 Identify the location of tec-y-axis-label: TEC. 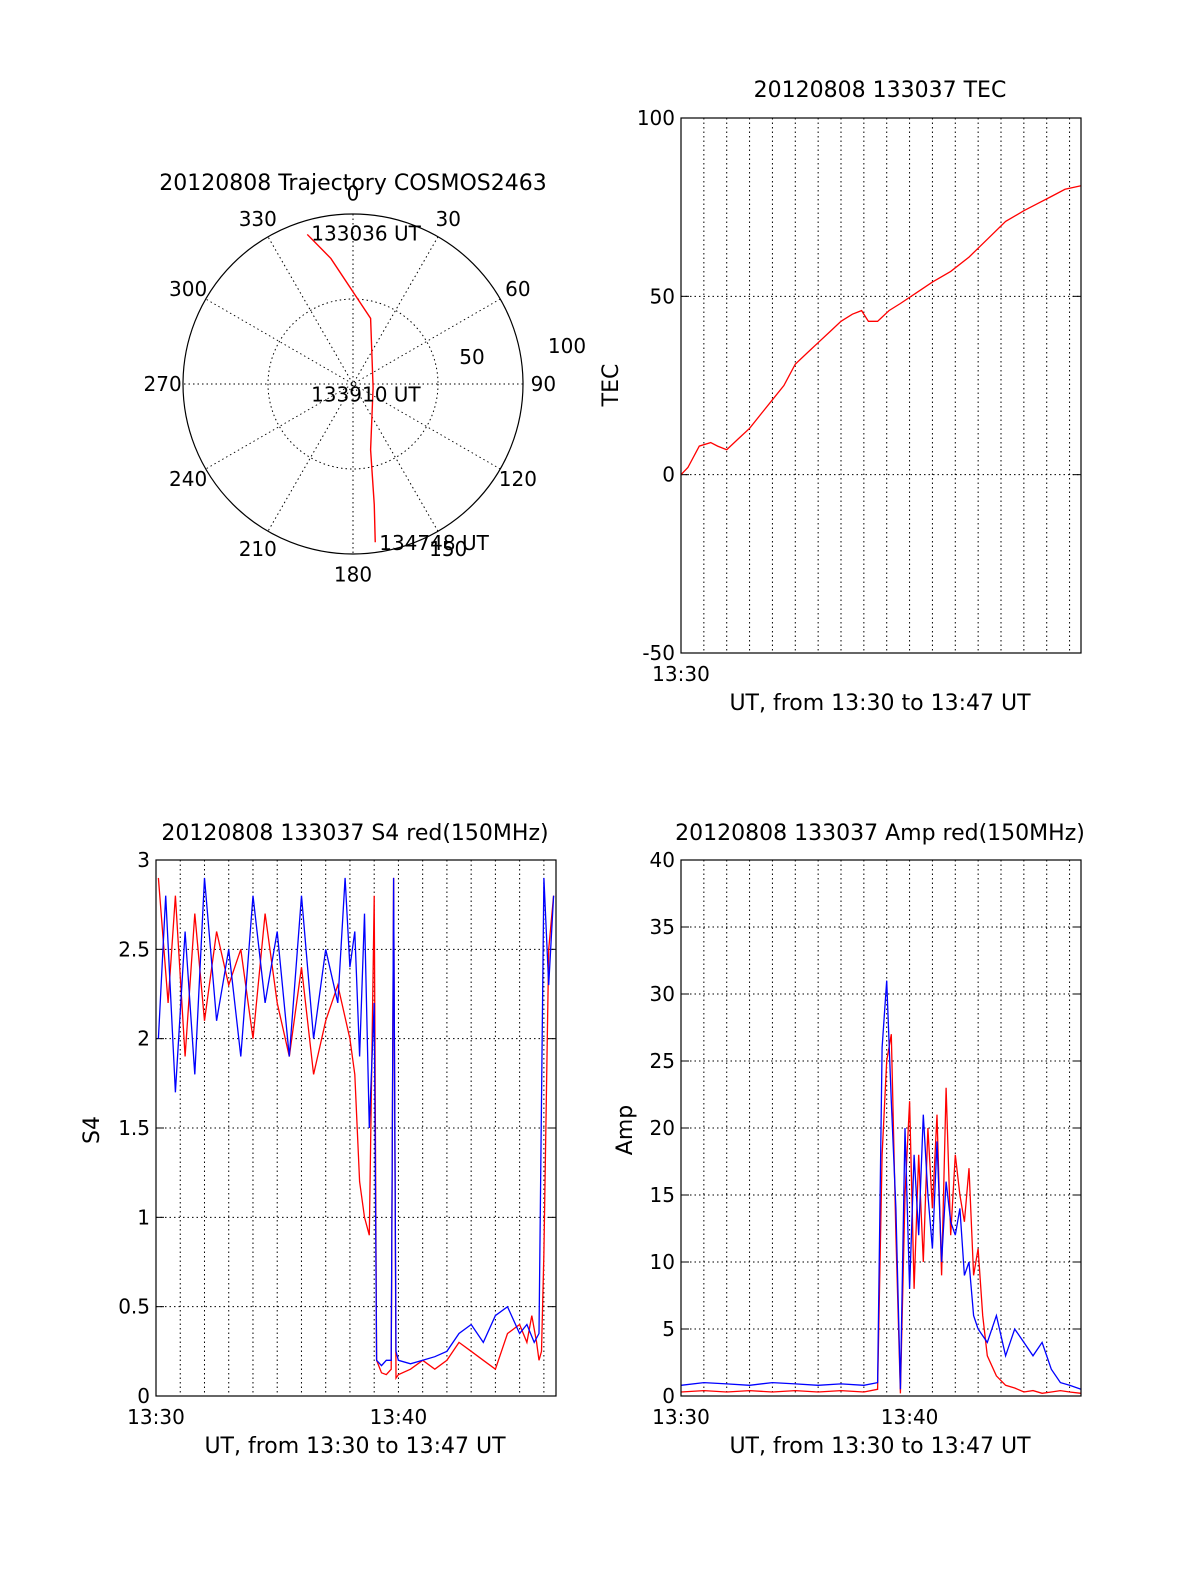
(611, 386).